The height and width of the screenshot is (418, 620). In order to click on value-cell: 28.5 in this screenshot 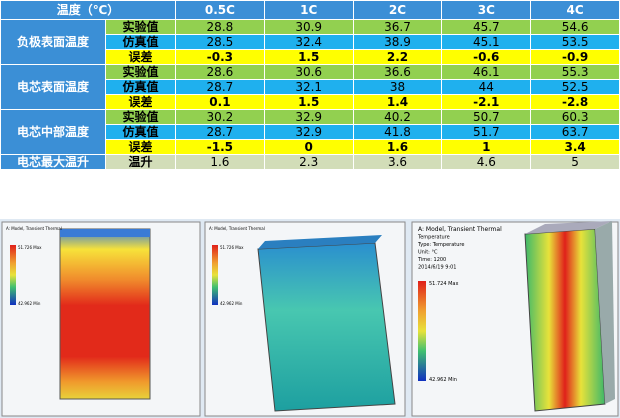, I will do `click(220, 42)`.